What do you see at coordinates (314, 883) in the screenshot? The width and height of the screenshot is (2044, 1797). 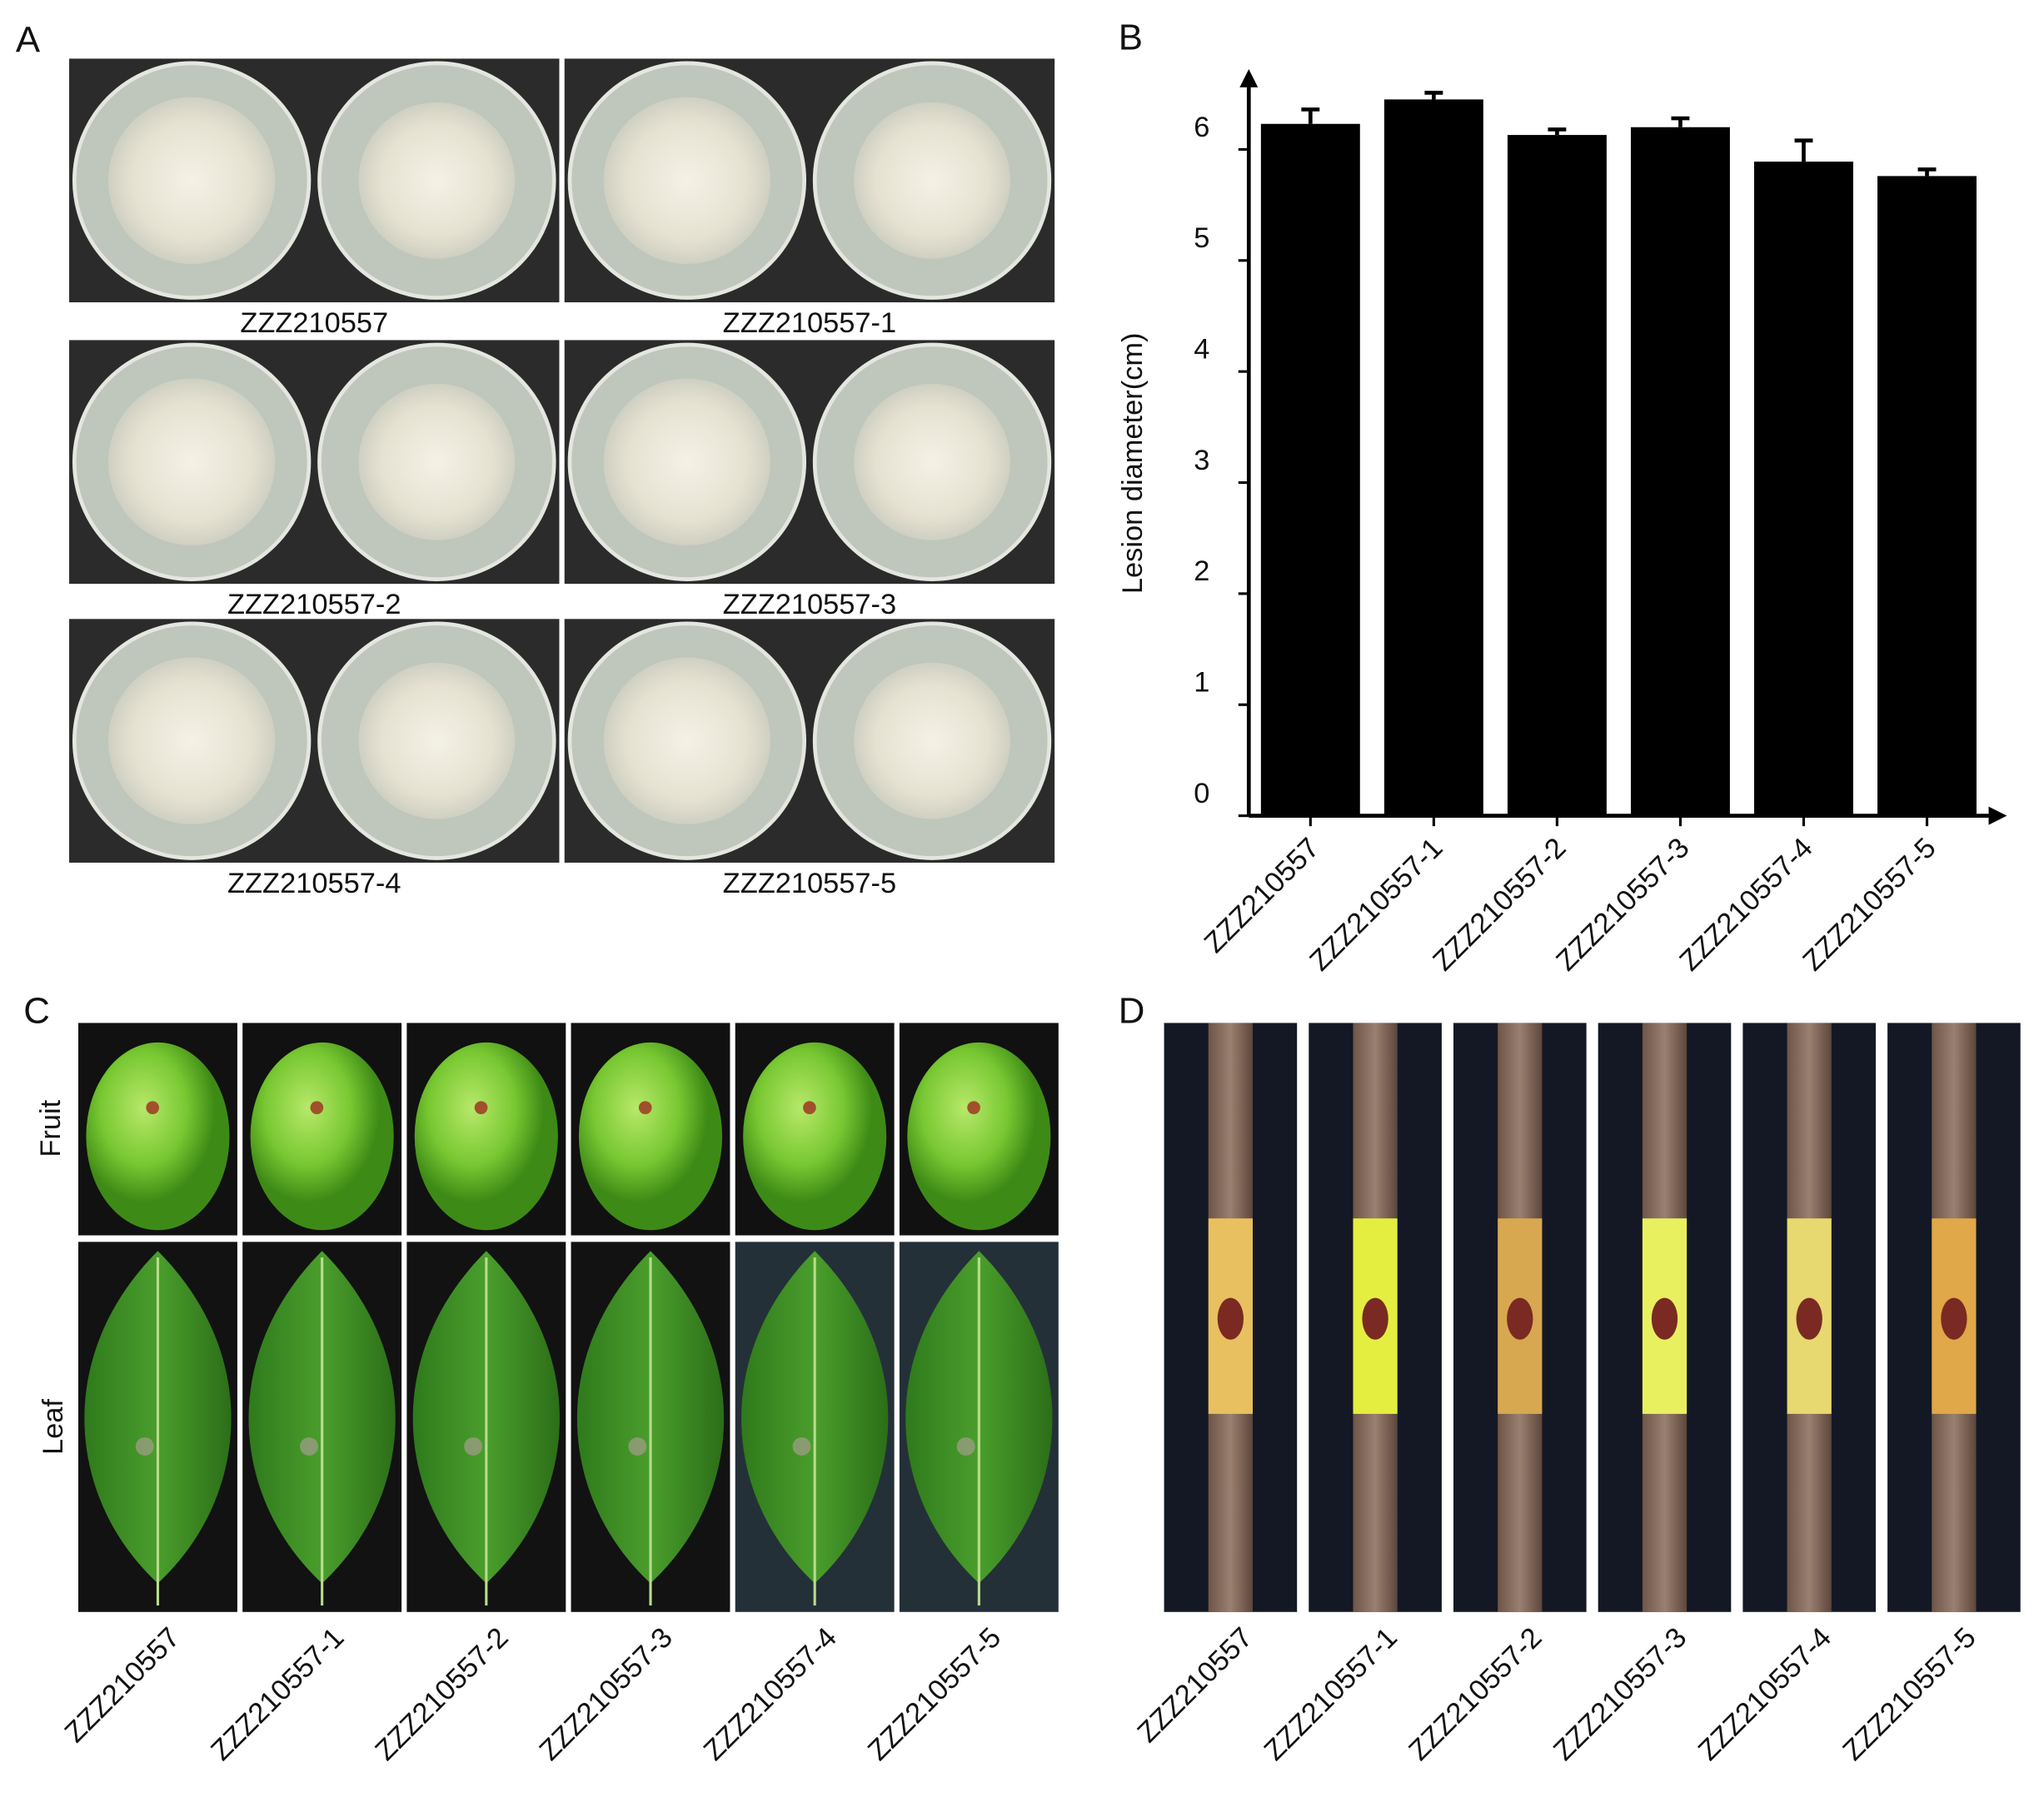 I see `caption: ZZZ210557-4` at bounding box center [314, 883].